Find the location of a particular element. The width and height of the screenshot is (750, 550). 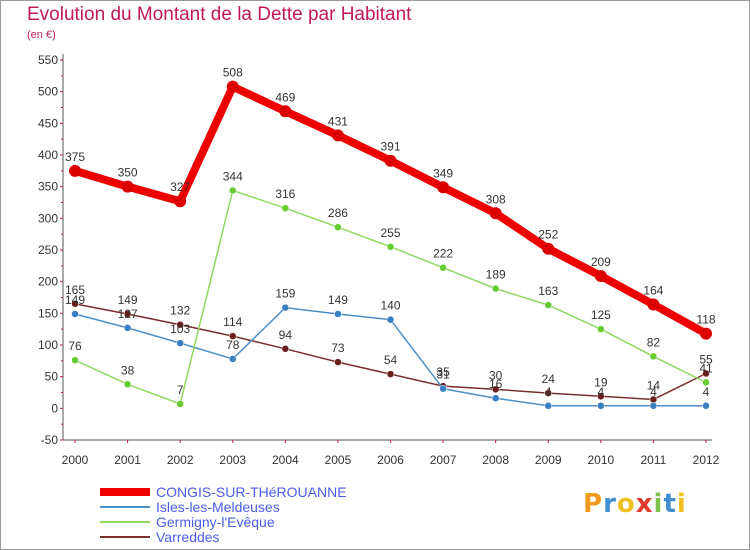

data-label: 31 is located at coordinates (443, 375).